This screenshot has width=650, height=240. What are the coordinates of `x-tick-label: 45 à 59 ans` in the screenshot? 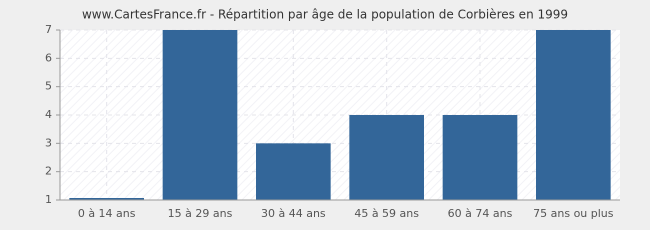 It's located at (386, 213).